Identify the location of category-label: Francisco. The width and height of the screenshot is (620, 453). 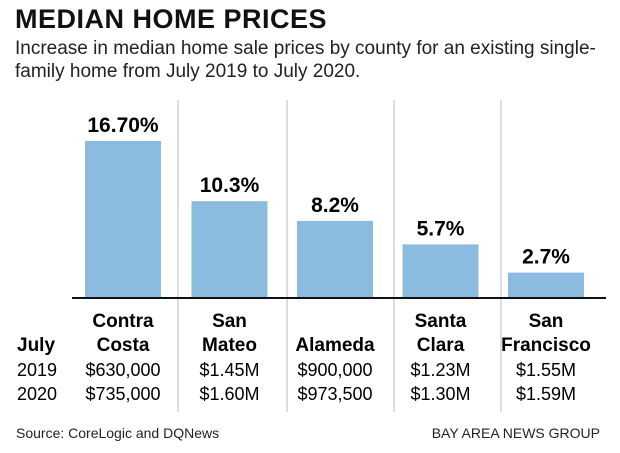
(546, 345).